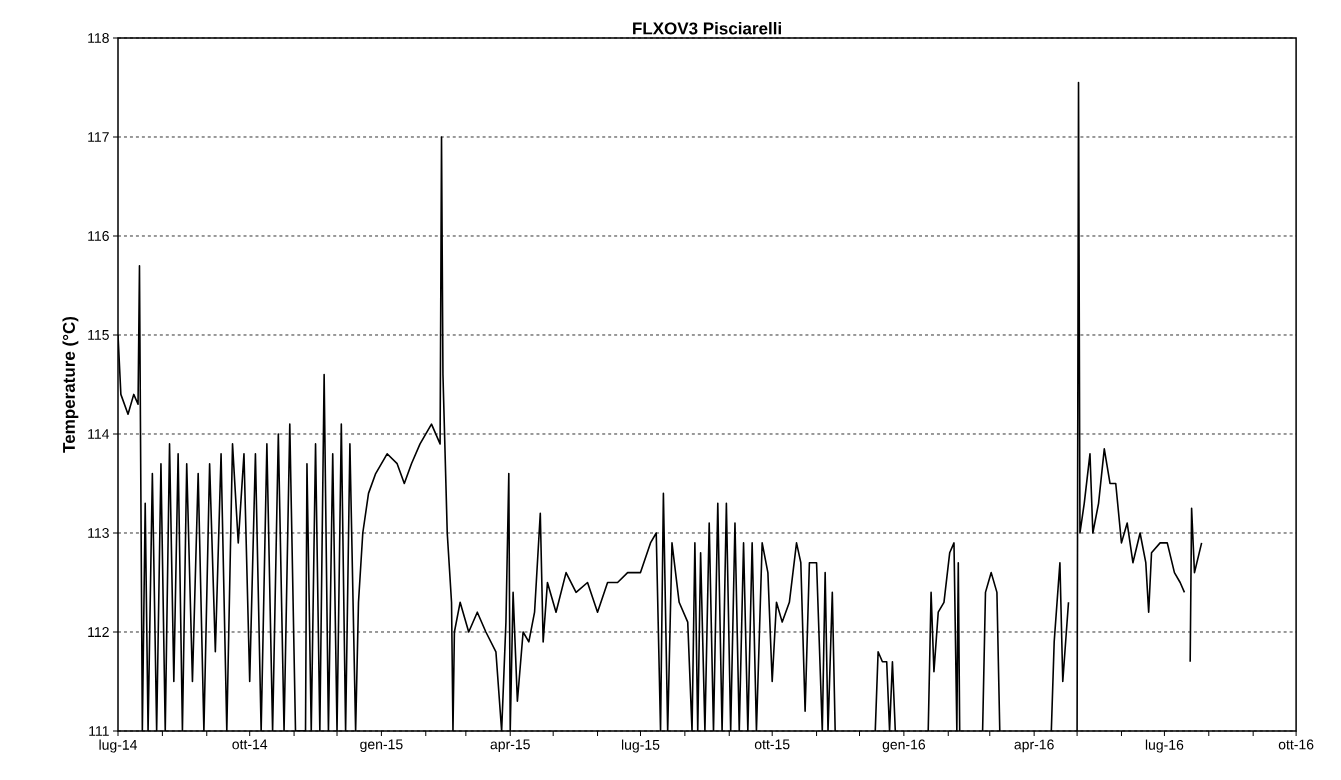 Image resolution: width=1341 pixels, height=780 pixels. What do you see at coordinates (98, 236) in the screenshot?
I see `y-tick-label: 116` at bounding box center [98, 236].